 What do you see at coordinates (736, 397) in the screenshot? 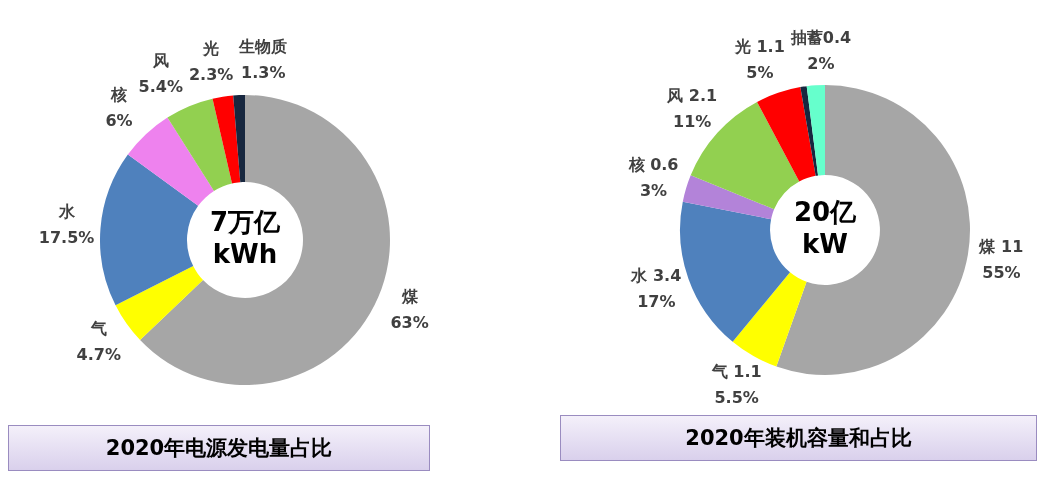
I see `data-label: 5.5%` at bounding box center [736, 397].